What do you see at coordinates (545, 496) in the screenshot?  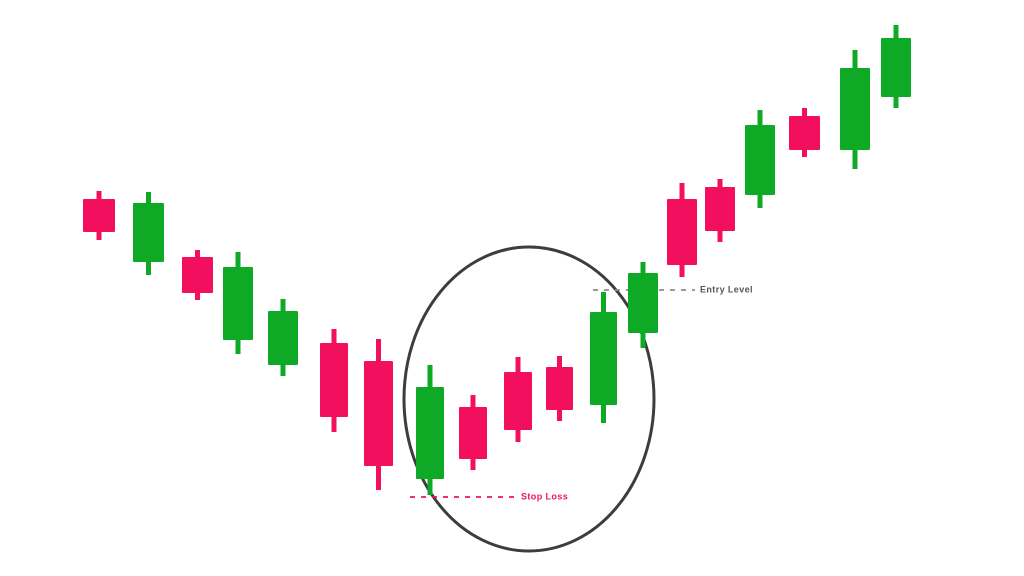 I see `stop-loss-label: Stop Loss` at bounding box center [545, 496].